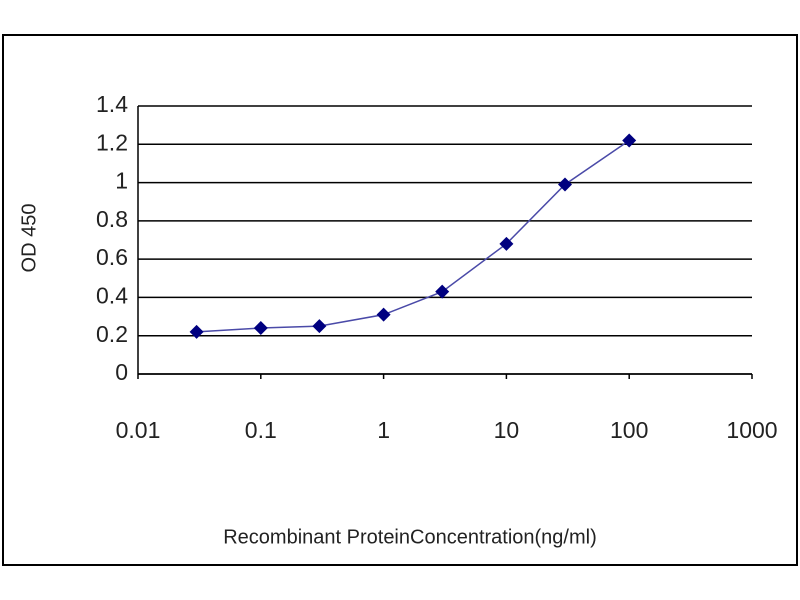  Describe the element at coordinates (29, 238) in the screenshot. I see `y-axis-title: OD 450` at that location.